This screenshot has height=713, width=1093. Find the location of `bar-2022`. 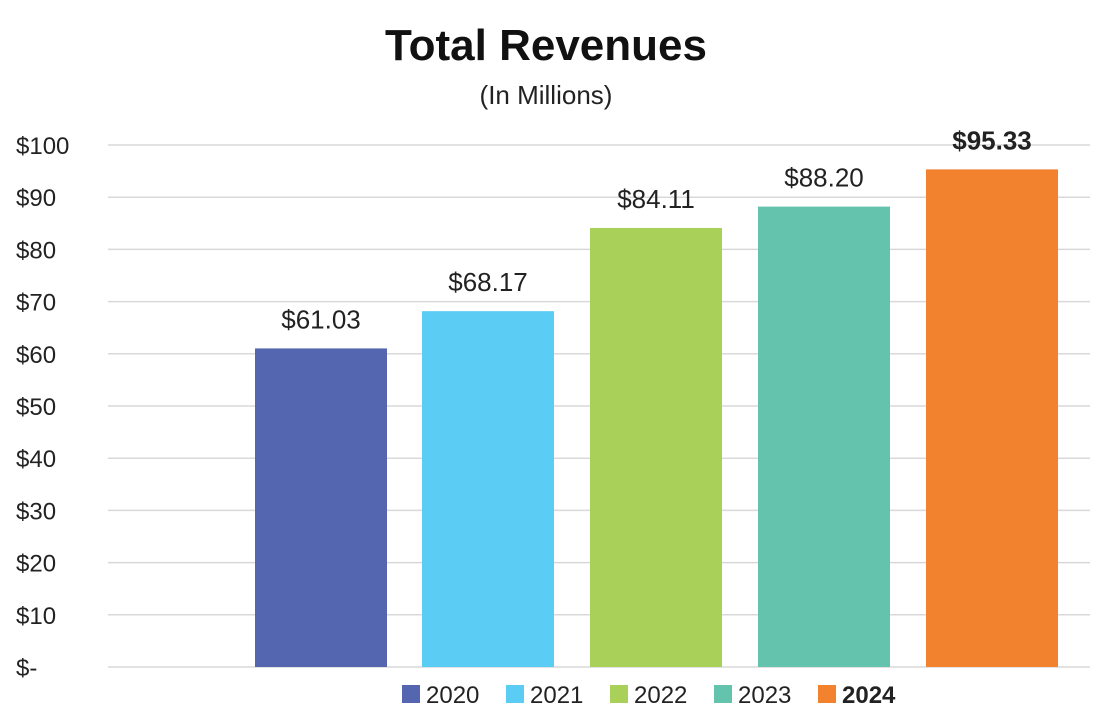

bar-2022 is located at coordinates (656, 447).